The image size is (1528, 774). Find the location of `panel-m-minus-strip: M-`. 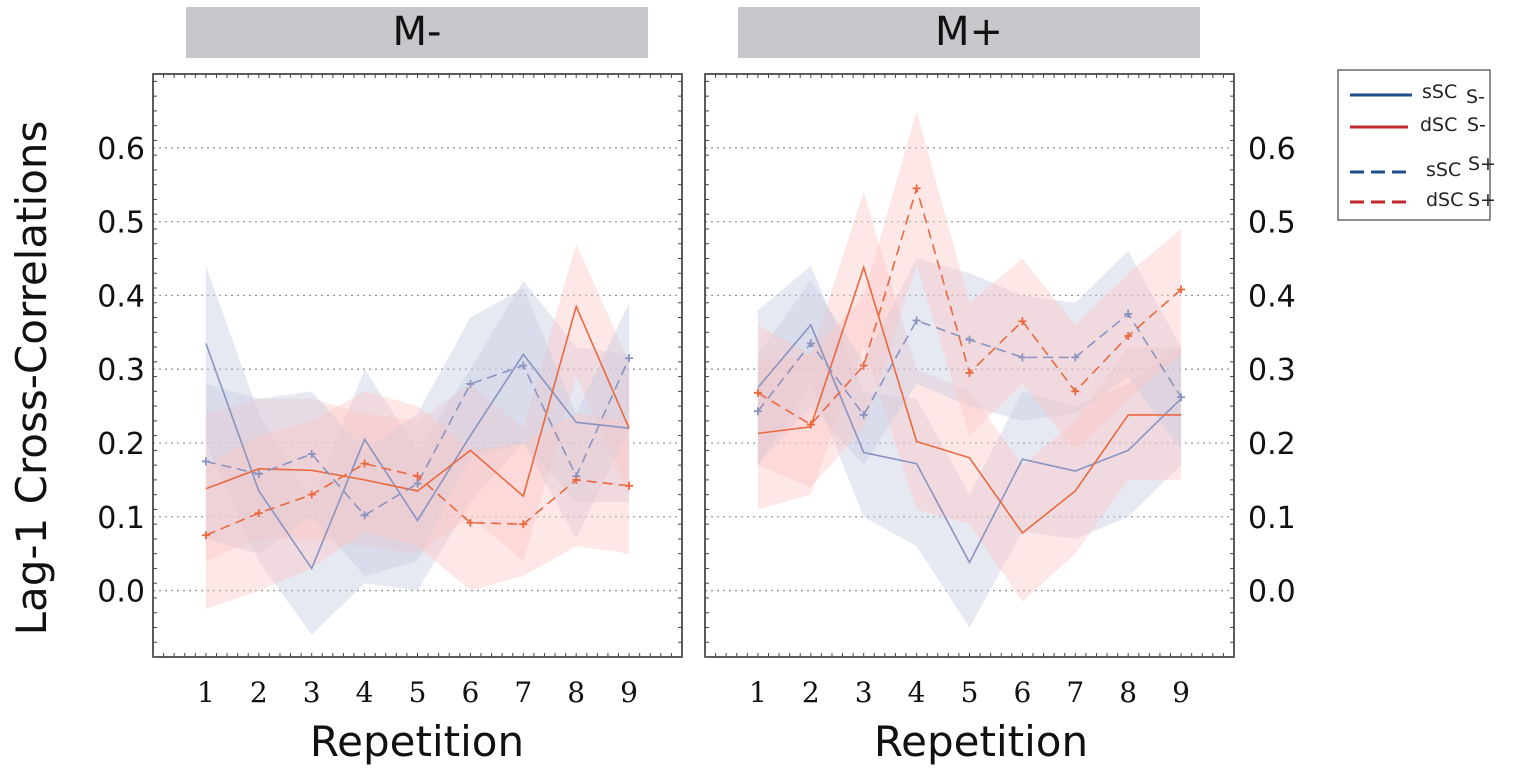

panel-m-minus-strip: M- is located at coordinates (417, 32).